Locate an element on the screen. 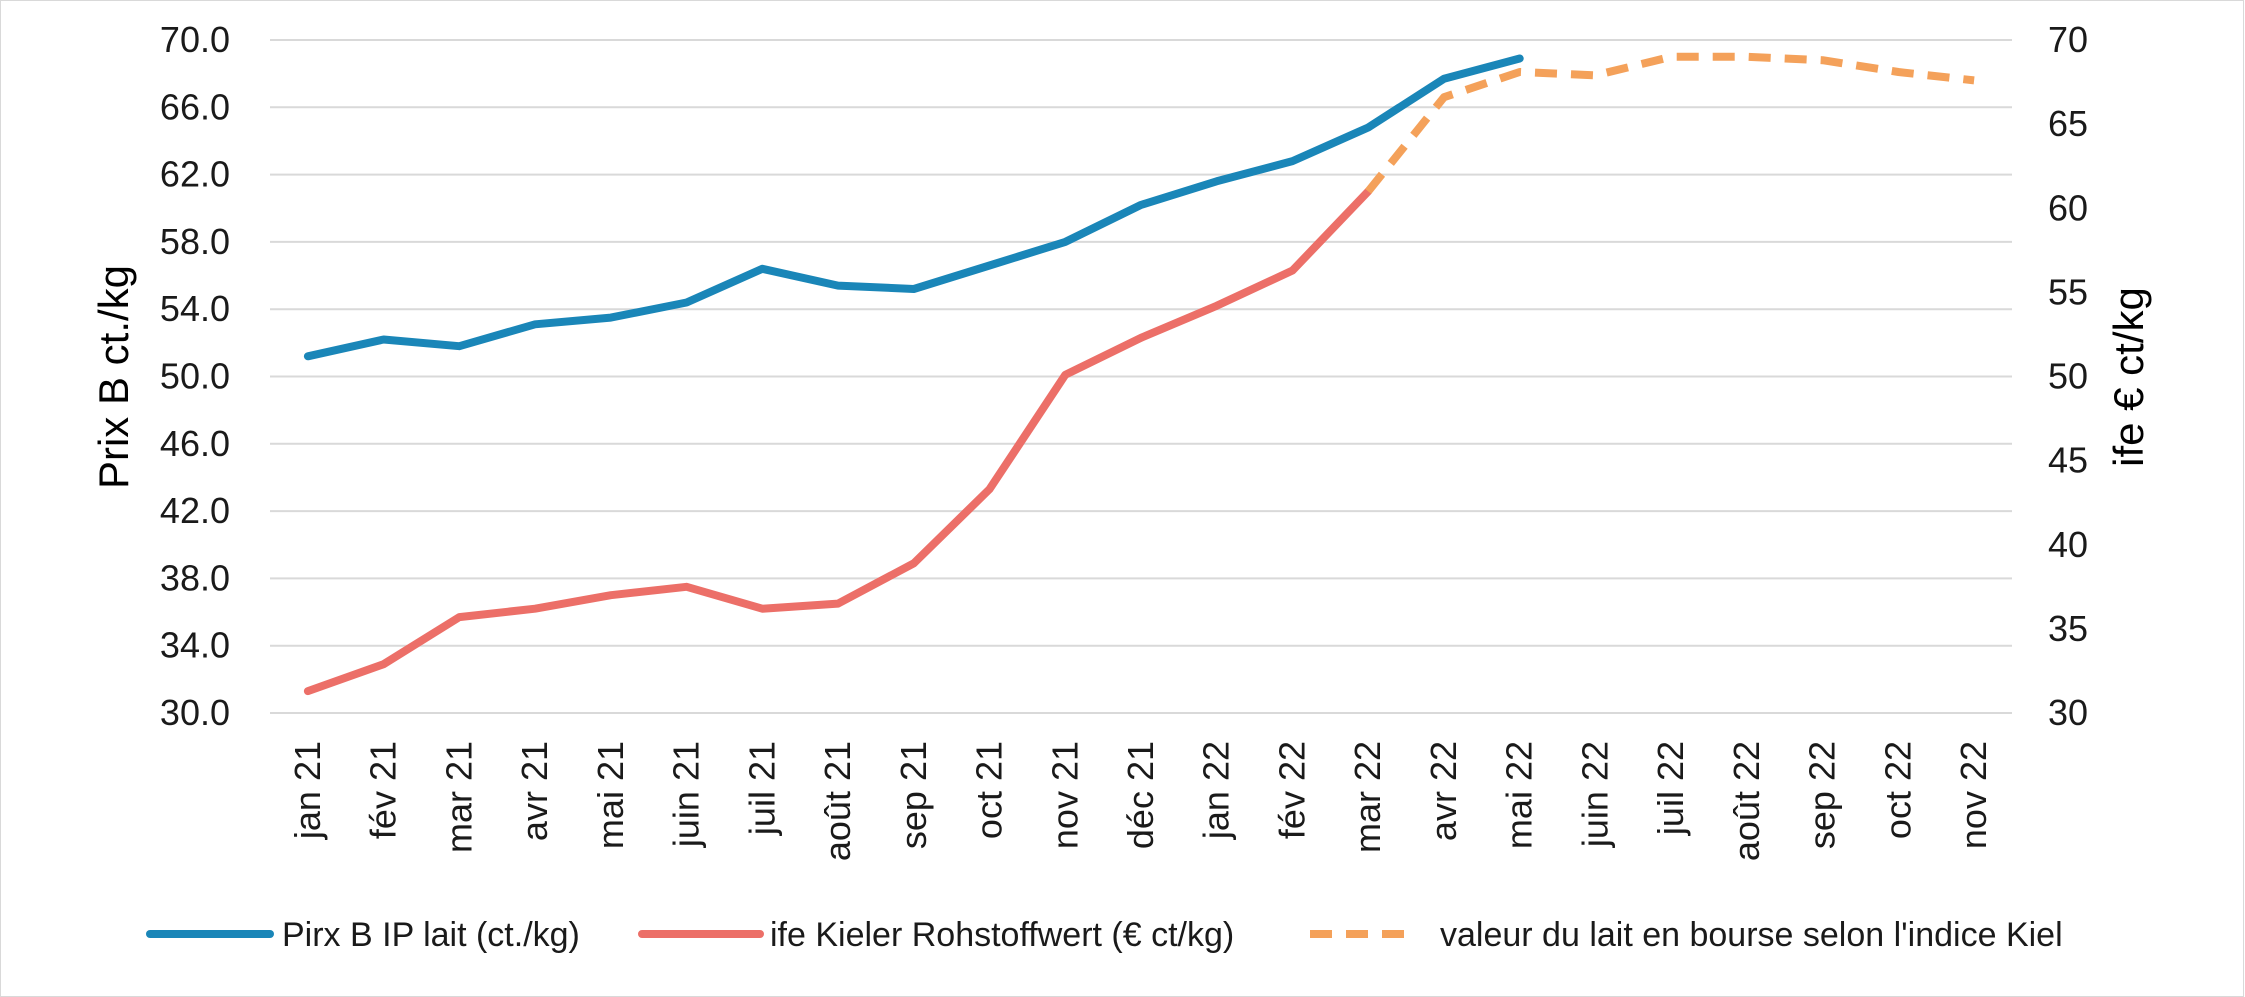 The image size is (2245, 997). x-tick-label: juin 22 is located at coordinates (1594, 794).